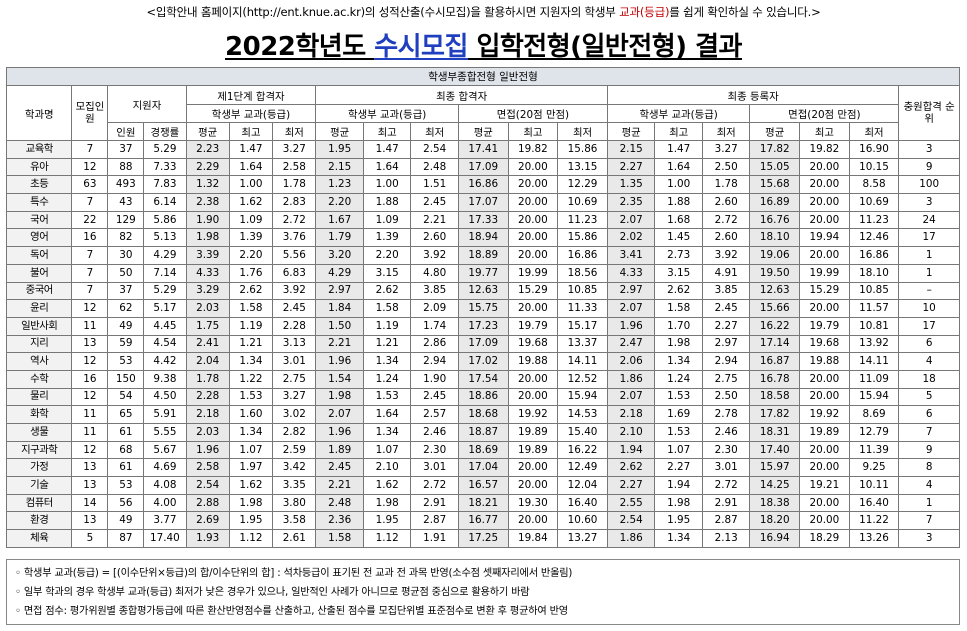 This screenshot has width=967, height=631. I want to click on table-cell: 2.23, so click(207, 149).